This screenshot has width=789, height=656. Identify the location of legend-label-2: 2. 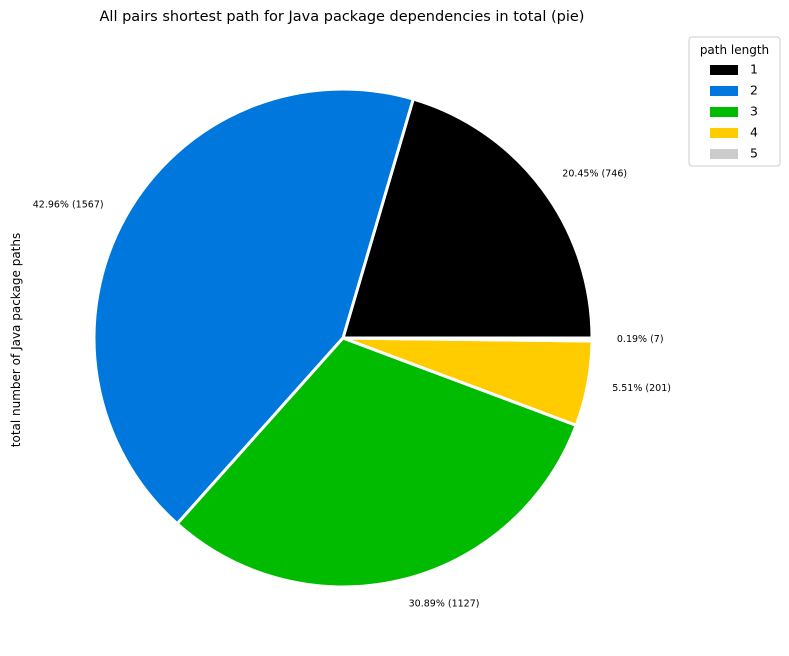
(754, 90).